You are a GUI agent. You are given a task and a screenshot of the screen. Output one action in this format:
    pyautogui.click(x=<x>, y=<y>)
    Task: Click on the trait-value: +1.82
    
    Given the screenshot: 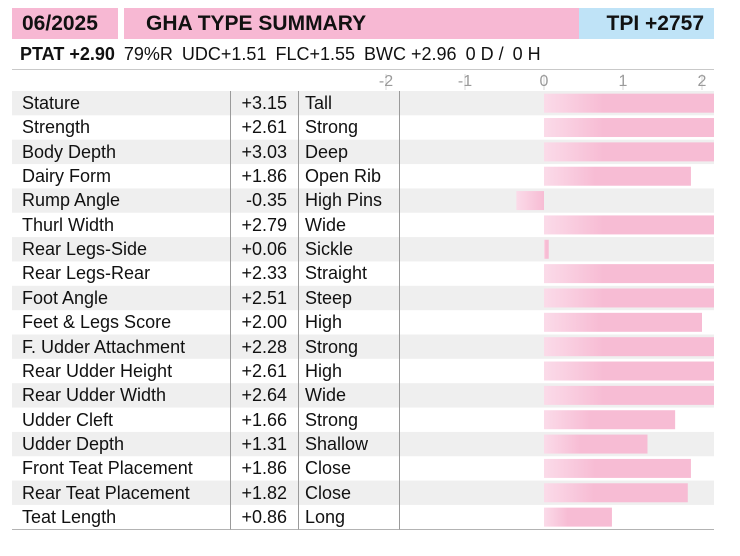 What is the action you would take?
    pyautogui.click(x=264, y=492)
    